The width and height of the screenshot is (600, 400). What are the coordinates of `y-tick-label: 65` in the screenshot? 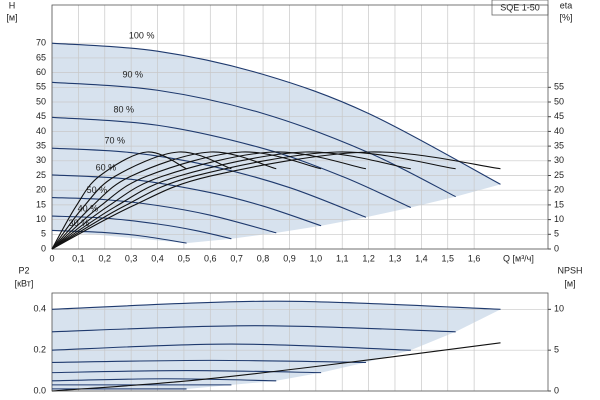 It's located at (41, 57).